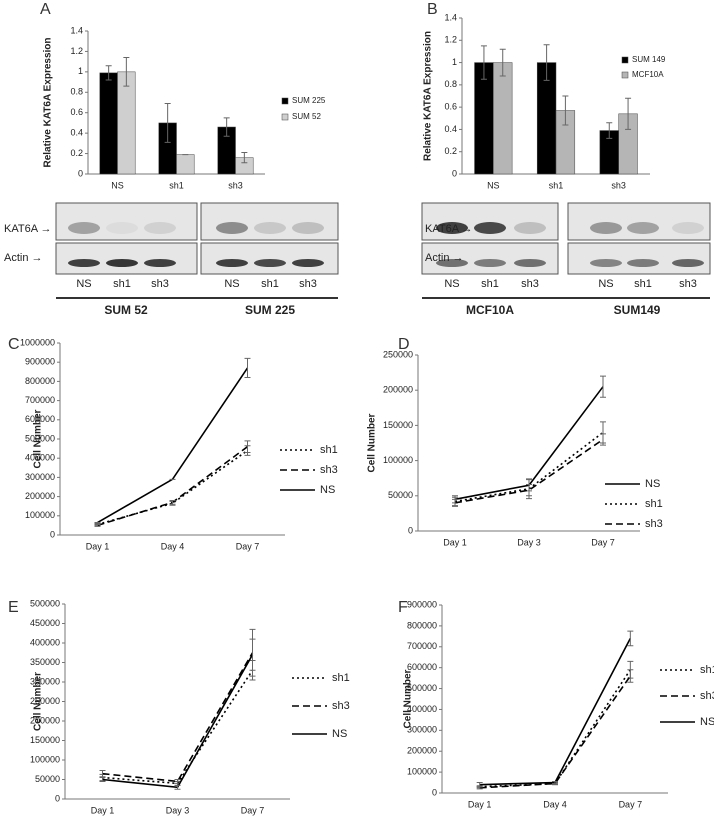 The image size is (714, 819). I want to click on y-tick-label: 150000, so click(398, 425).